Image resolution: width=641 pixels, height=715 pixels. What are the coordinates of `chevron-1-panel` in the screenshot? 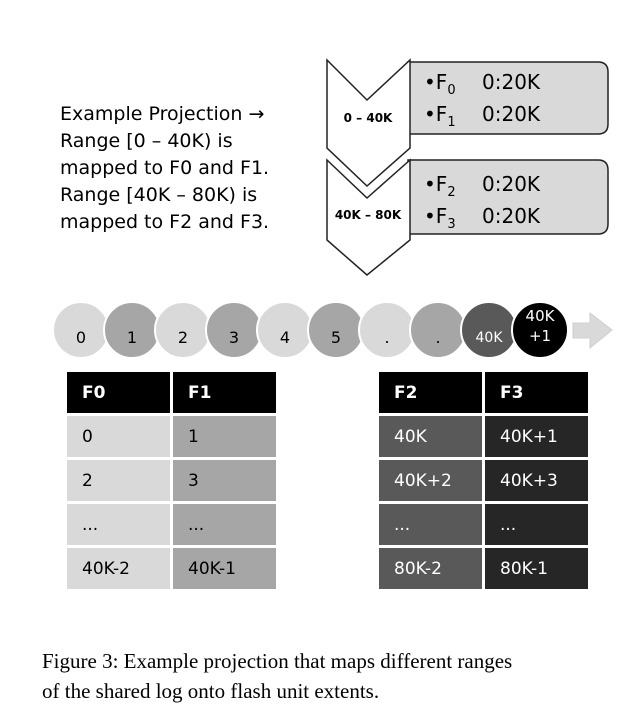 It's located at (508, 98).